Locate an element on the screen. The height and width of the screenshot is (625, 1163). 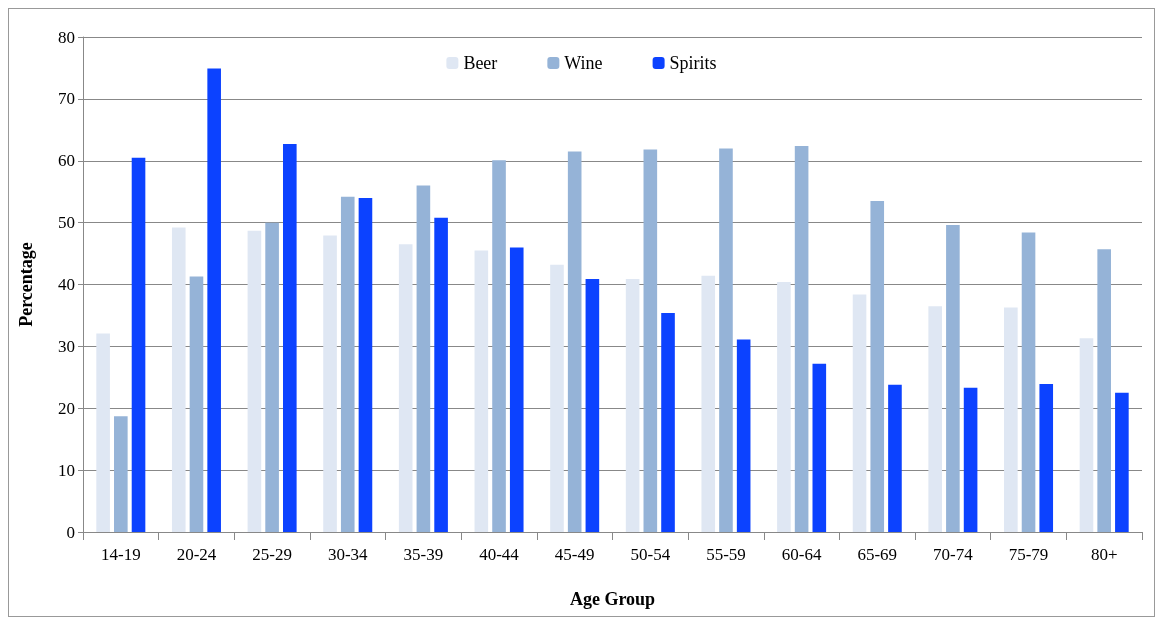
y-tick-label: 30 is located at coordinates (66, 346).